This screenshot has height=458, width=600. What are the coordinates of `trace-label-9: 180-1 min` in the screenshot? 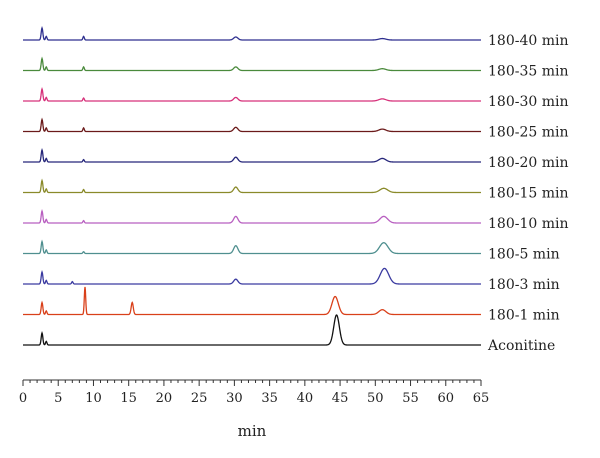 It's located at (524, 316).